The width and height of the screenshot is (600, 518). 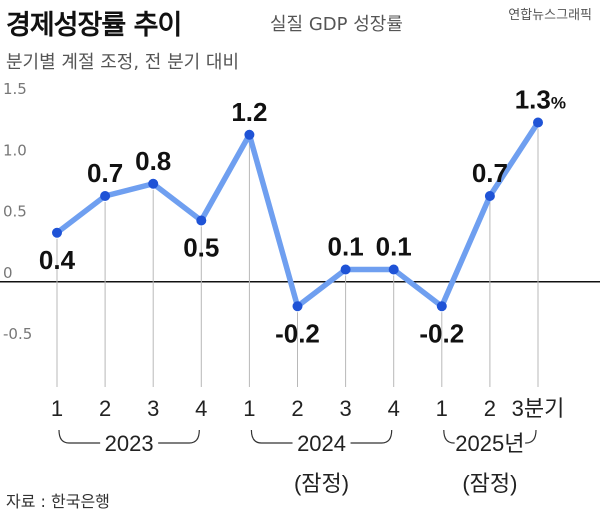 What do you see at coordinates (249, 112) in the screenshot?
I see `data-label: 1.2` at bounding box center [249, 112].